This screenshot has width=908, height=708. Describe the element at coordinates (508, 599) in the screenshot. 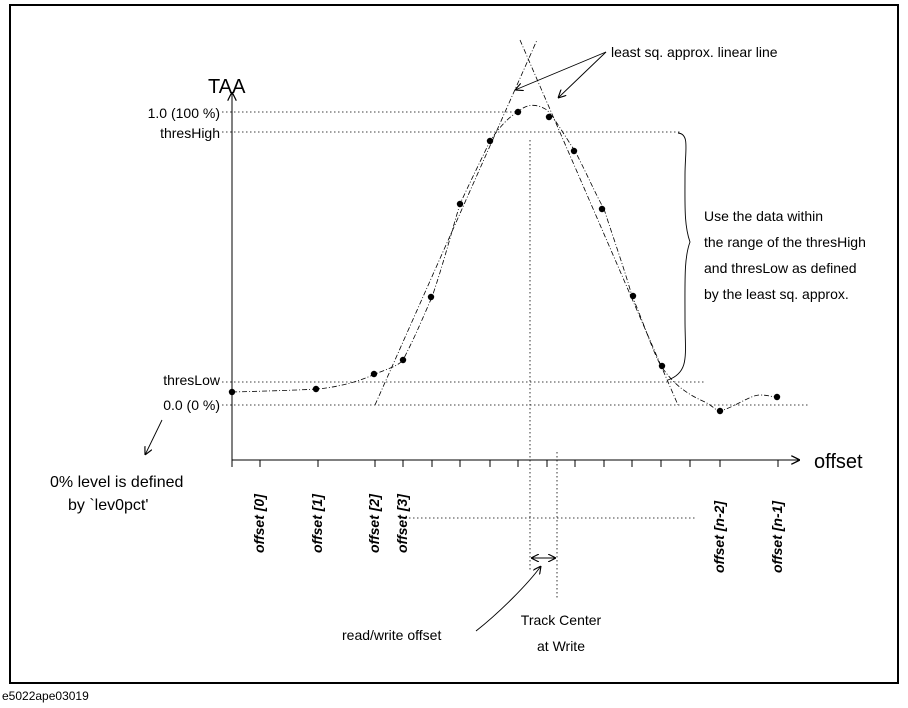

I see `rw-offset-leader` at that location.